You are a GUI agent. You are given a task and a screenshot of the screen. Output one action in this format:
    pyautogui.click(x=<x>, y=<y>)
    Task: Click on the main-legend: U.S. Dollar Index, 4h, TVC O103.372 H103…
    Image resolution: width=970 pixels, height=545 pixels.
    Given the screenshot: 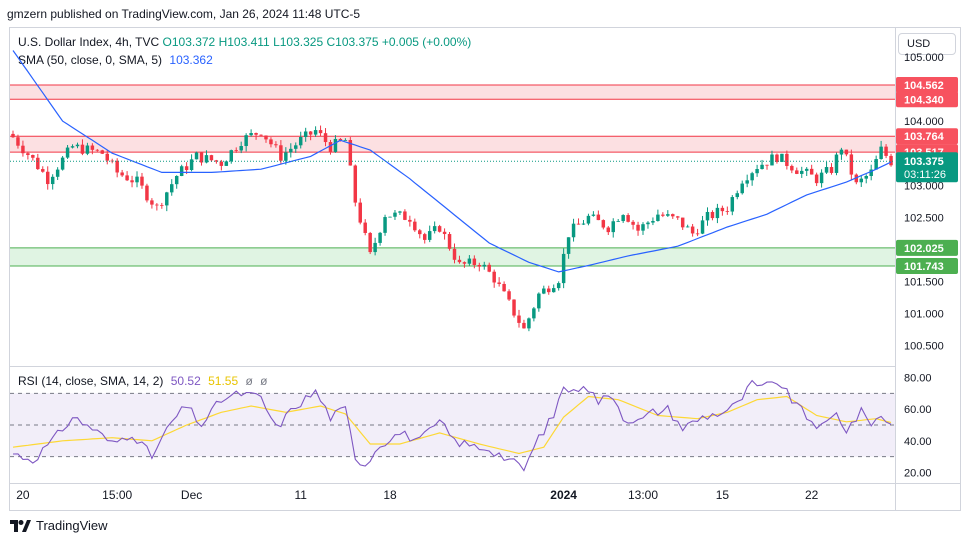 What is the action you would take?
    pyautogui.click(x=244, y=42)
    